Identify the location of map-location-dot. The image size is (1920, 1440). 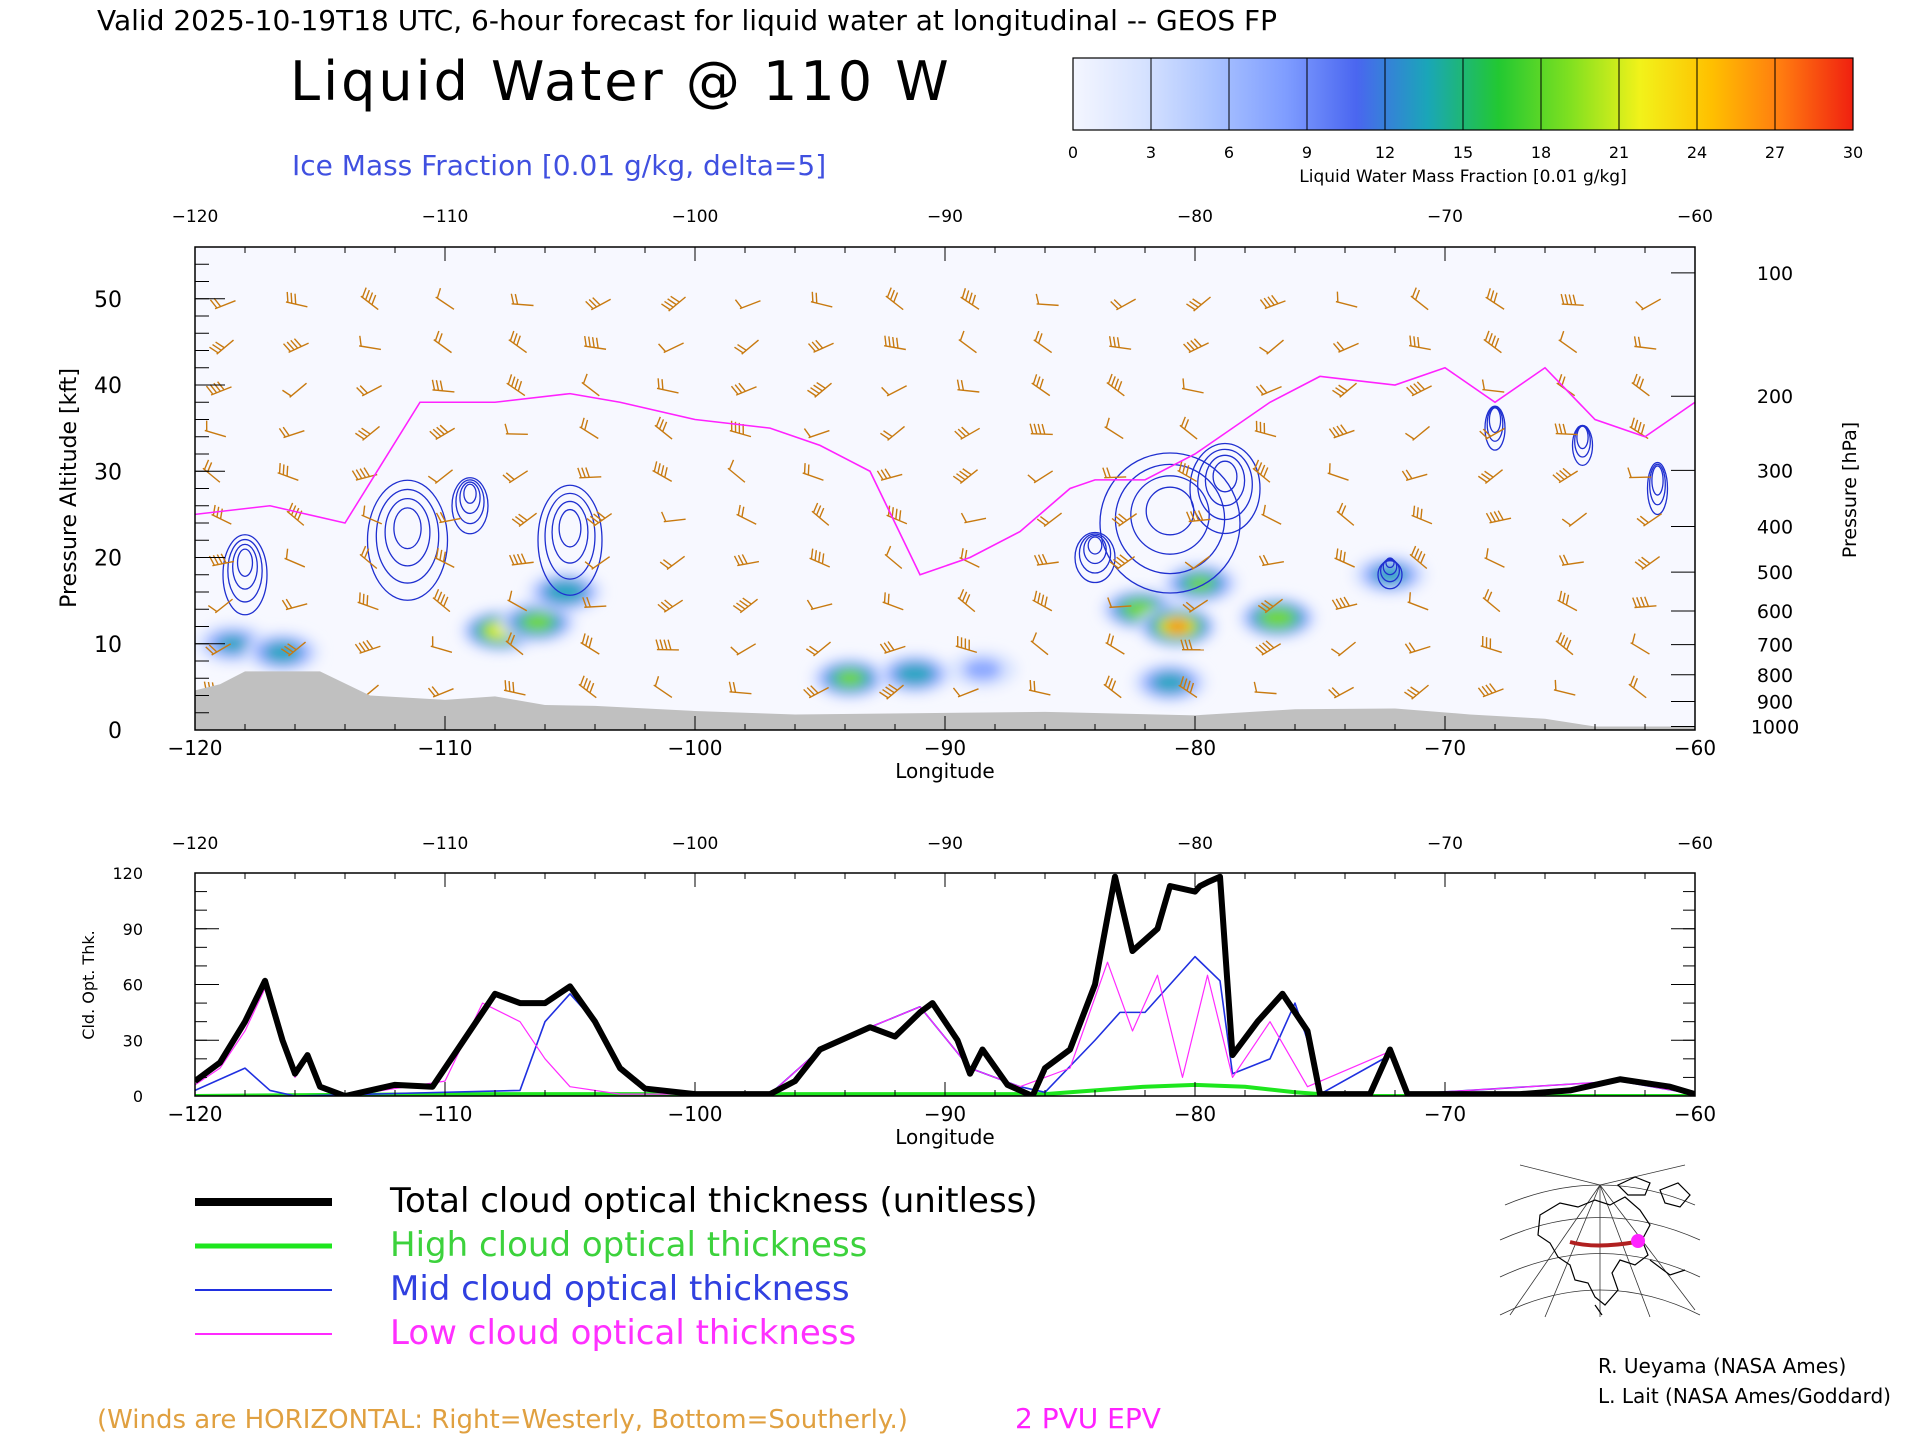
(1638, 1241).